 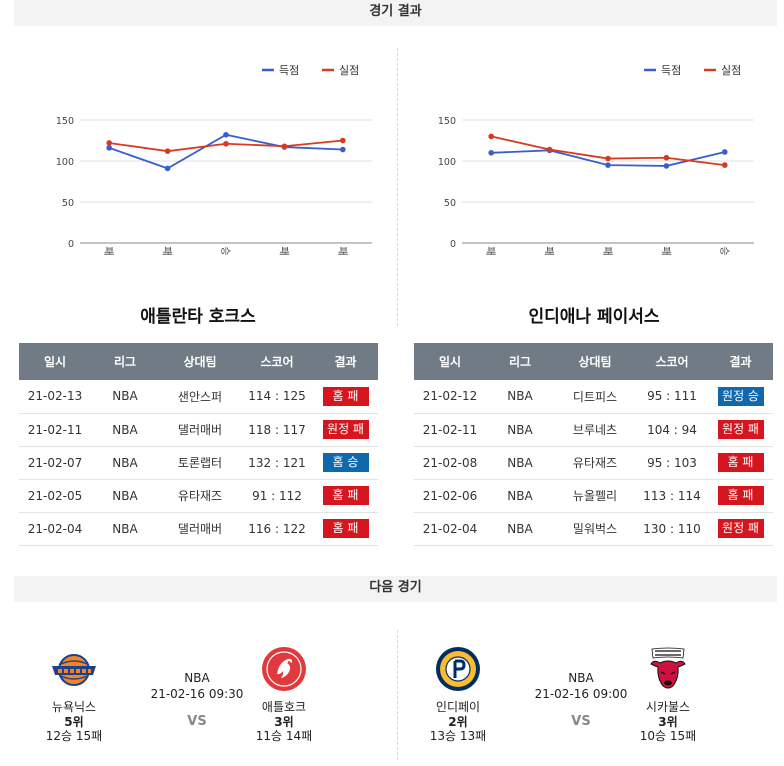 I want to click on atlanta-line-chart: 득점 실점 0 50 100 150 패 패 승 패 패, so click(x=214, y=160).